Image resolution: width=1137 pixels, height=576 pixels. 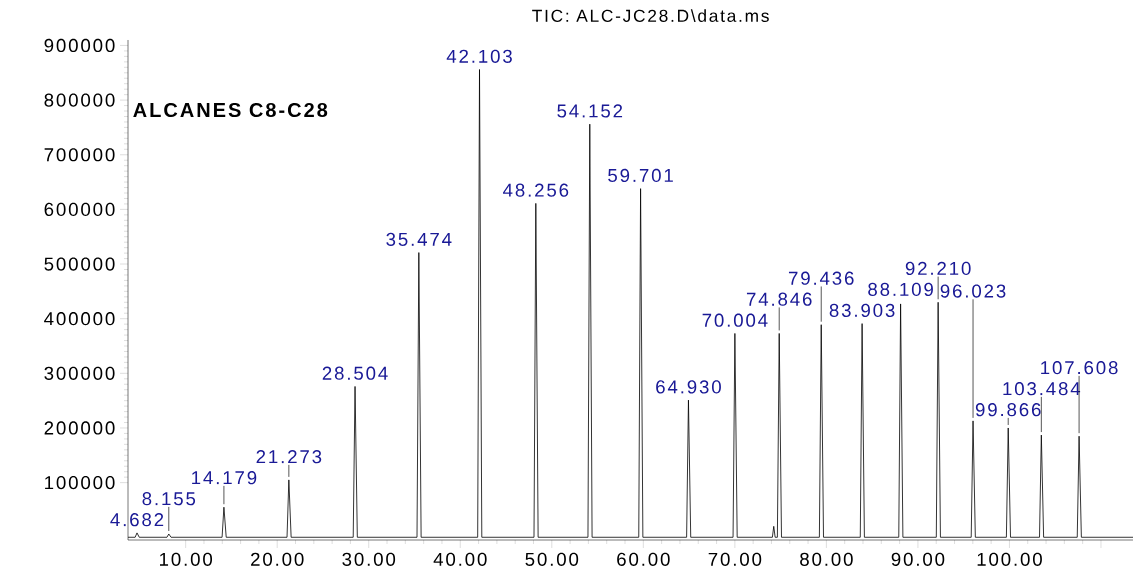 I want to click on annotation: 42.103, so click(x=479, y=56).